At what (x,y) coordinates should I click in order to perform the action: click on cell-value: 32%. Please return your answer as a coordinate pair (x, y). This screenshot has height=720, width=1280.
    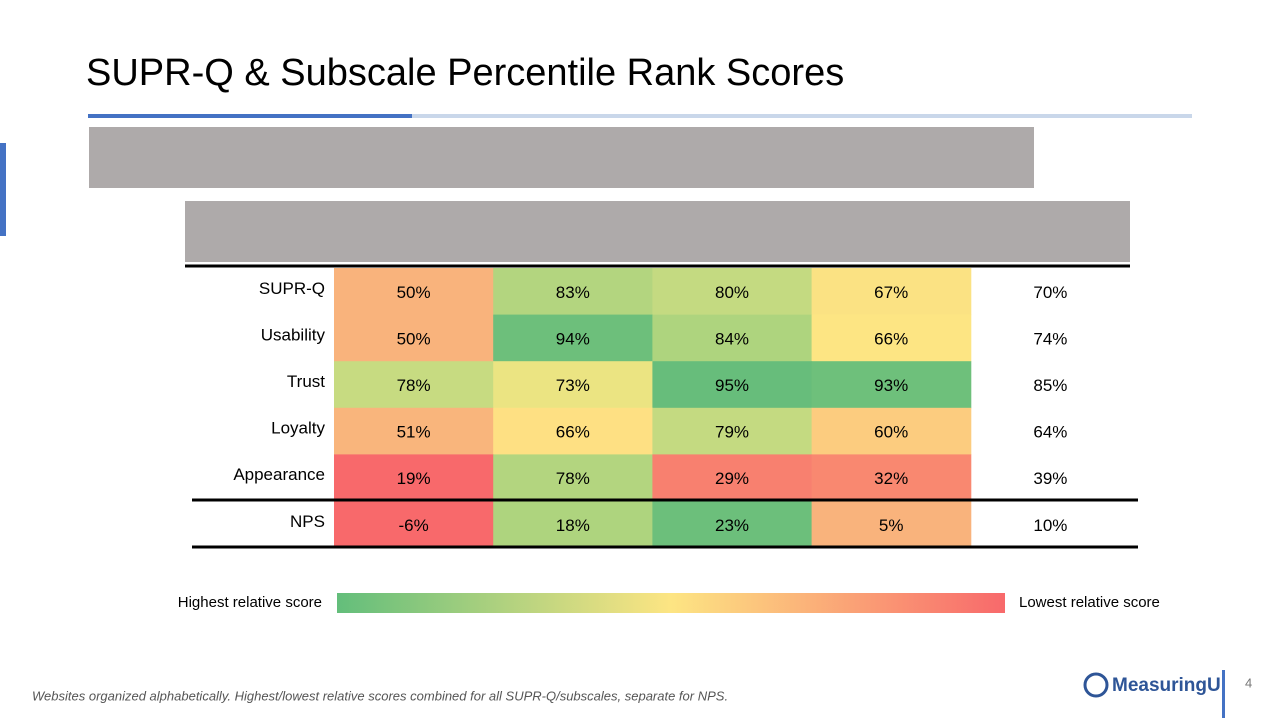
    Looking at the image, I should click on (891, 478).